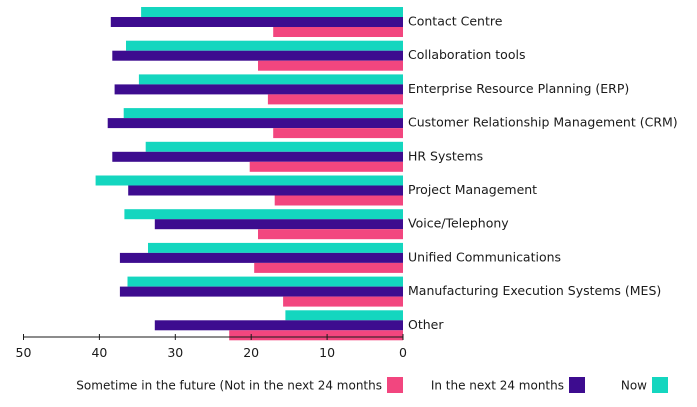 The image size is (697, 407). What do you see at coordinates (175, 352) in the screenshot?
I see `x-tick-label: 30` at bounding box center [175, 352].